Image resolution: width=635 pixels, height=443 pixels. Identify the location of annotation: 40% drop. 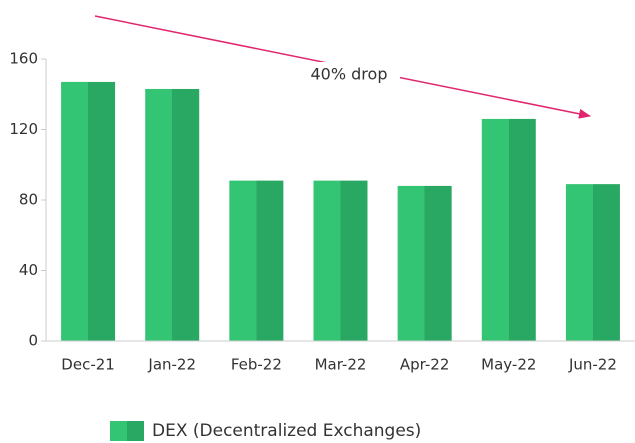
(349, 74).